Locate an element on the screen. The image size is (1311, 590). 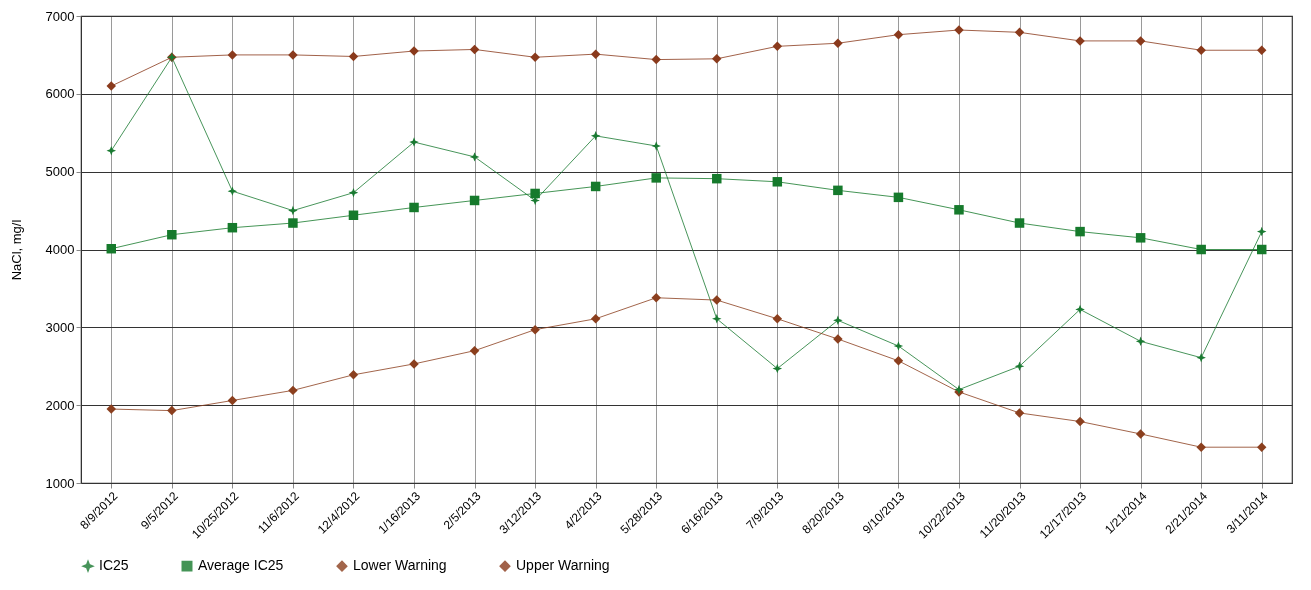
y-tick-label: 6000 is located at coordinates (60, 94).